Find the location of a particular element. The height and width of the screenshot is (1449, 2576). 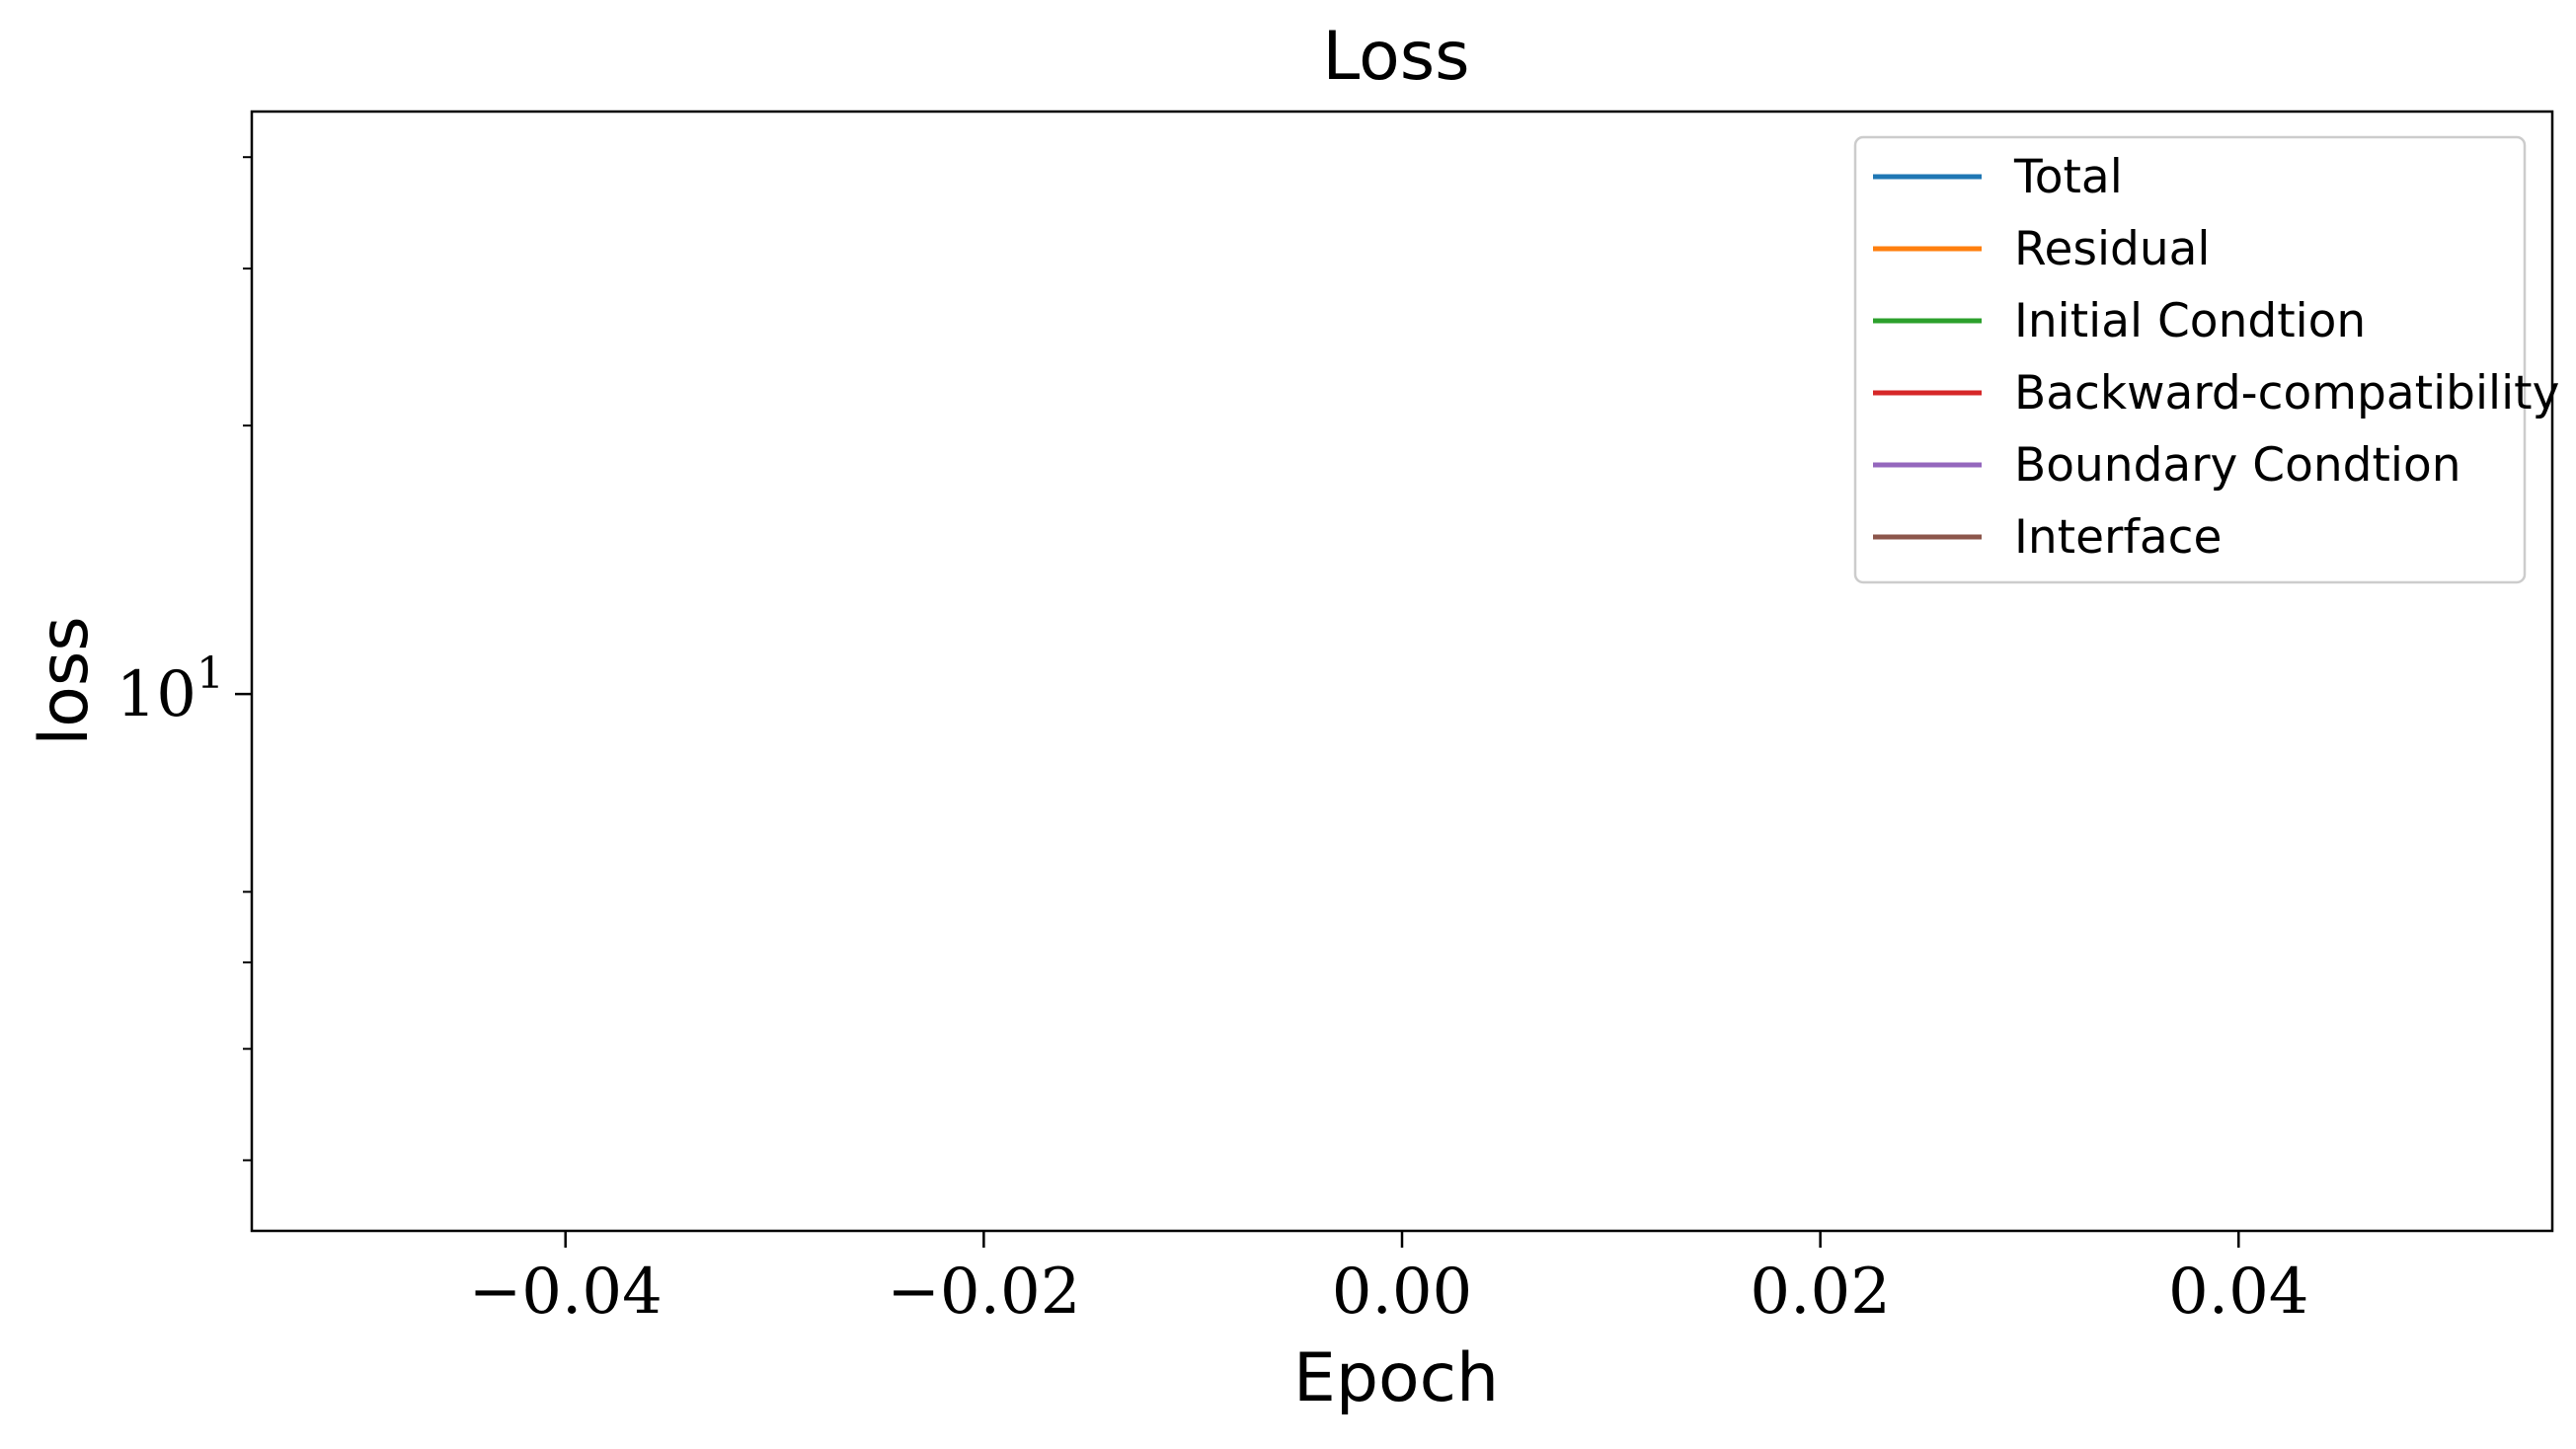

legend-label: Backward-compatibility is located at coordinates (2286, 393).